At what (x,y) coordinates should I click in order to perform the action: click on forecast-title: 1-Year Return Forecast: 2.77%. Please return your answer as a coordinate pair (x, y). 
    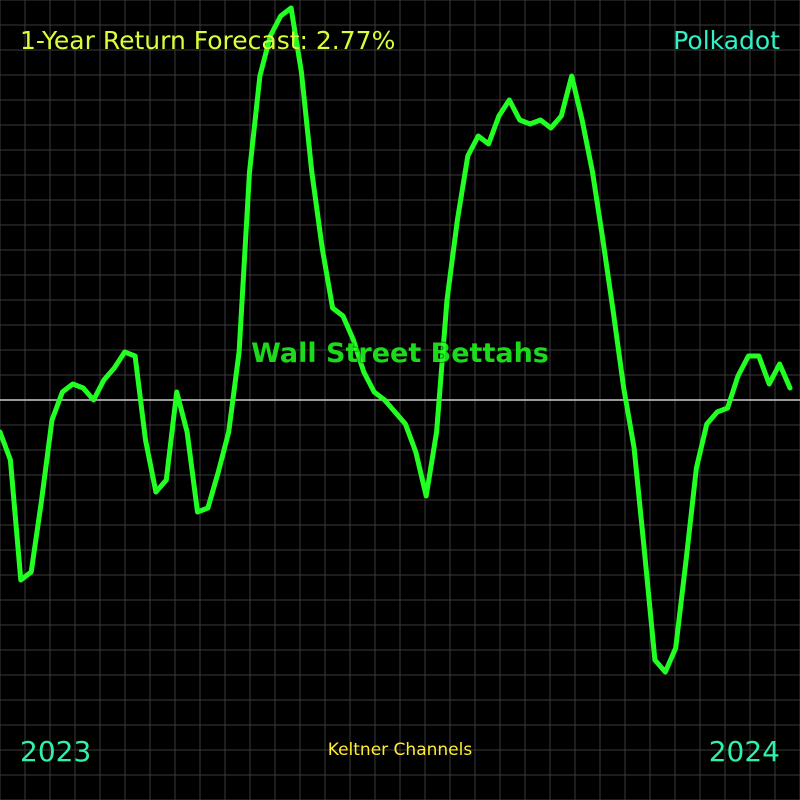
    Looking at the image, I should click on (208, 40).